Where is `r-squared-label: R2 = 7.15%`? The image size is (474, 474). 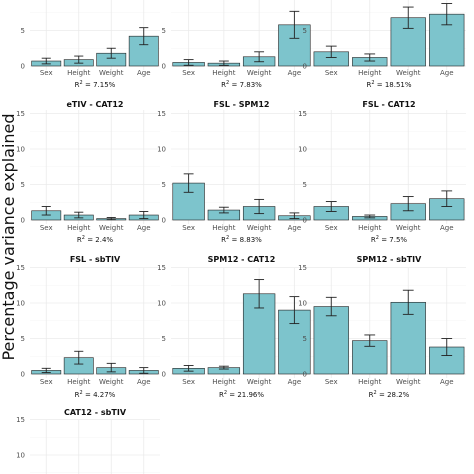
r-squared-label: R2 = 7.15% is located at coordinates (95, 84).